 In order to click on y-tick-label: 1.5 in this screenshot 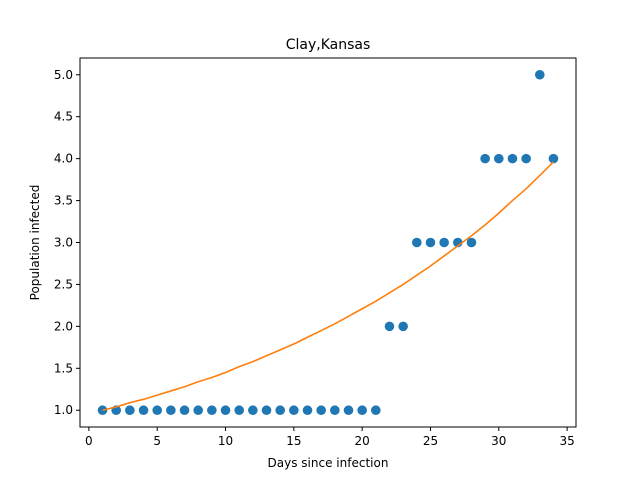, I will do `click(63, 368)`.